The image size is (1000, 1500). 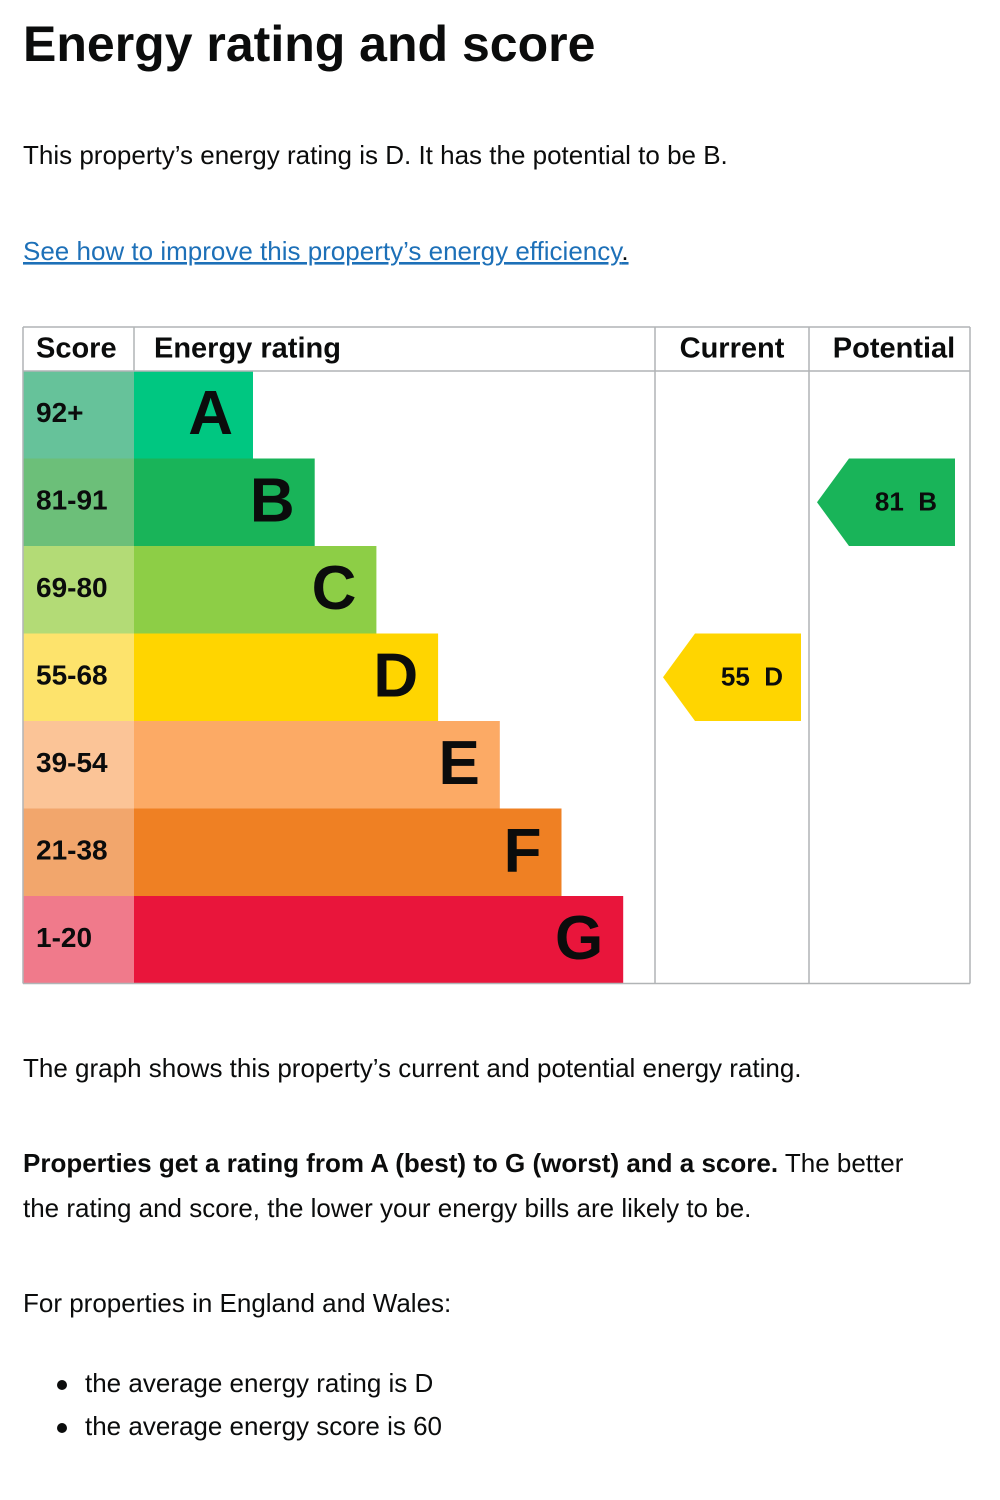 What do you see at coordinates (523, 851) in the screenshot?
I see `rating-letter: F` at bounding box center [523, 851].